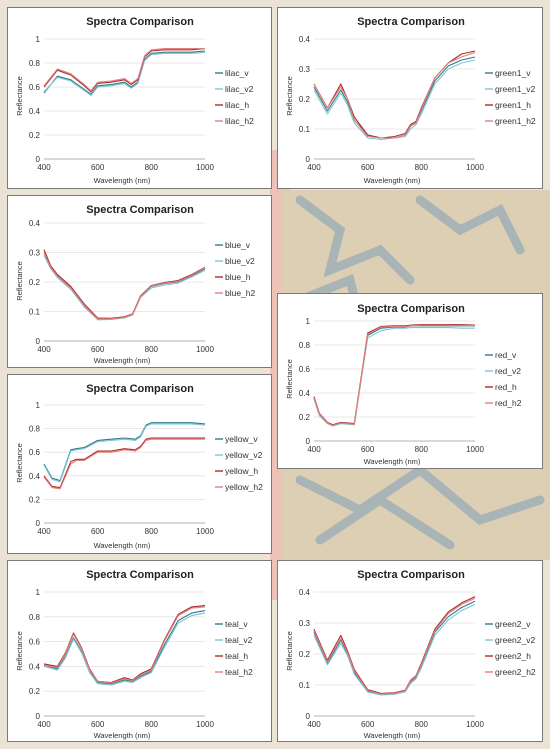 This screenshot has height=749, width=550. Describe the element at coordinates (515, 89) in the screenshot. I see `legend-label: green1_v2` at that location.